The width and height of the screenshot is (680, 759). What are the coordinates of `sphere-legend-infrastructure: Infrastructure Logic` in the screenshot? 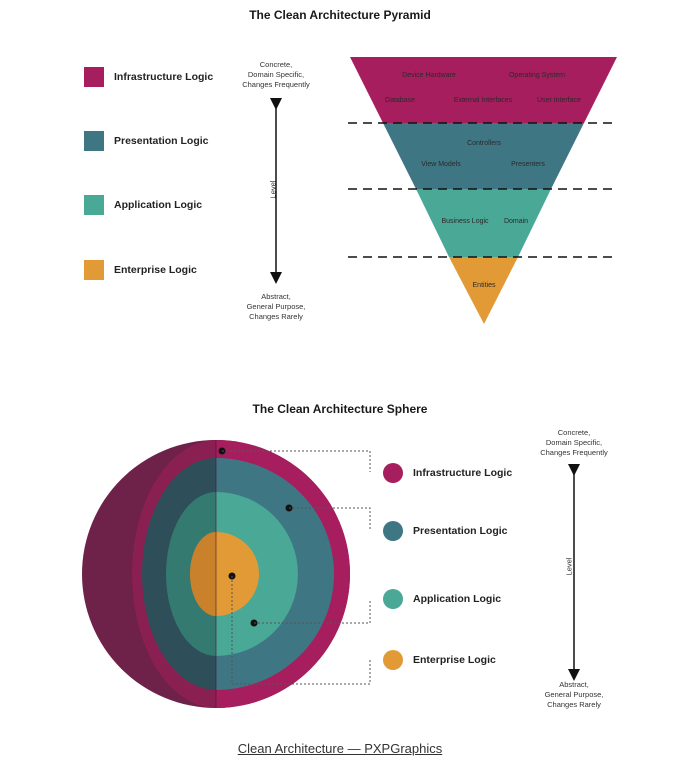 It's located at (447, 473).